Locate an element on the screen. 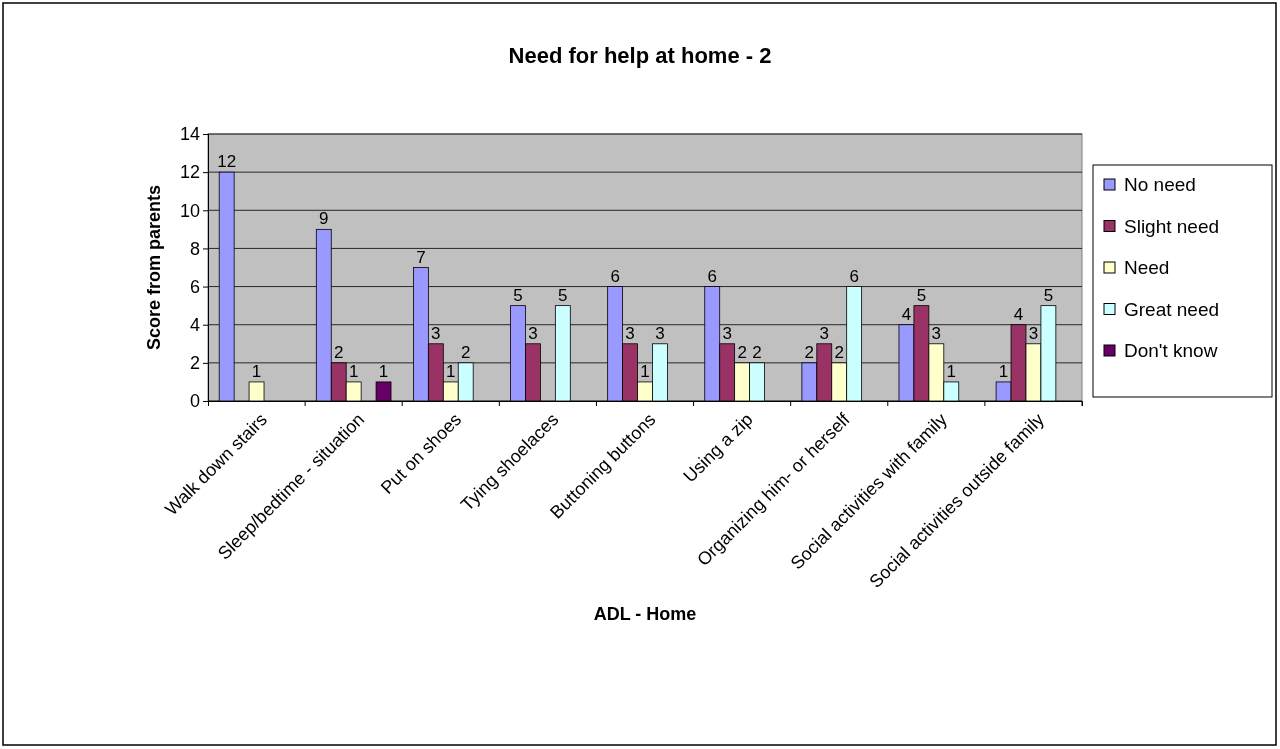  legend-label: Need is located at coordinates (1147, 267).